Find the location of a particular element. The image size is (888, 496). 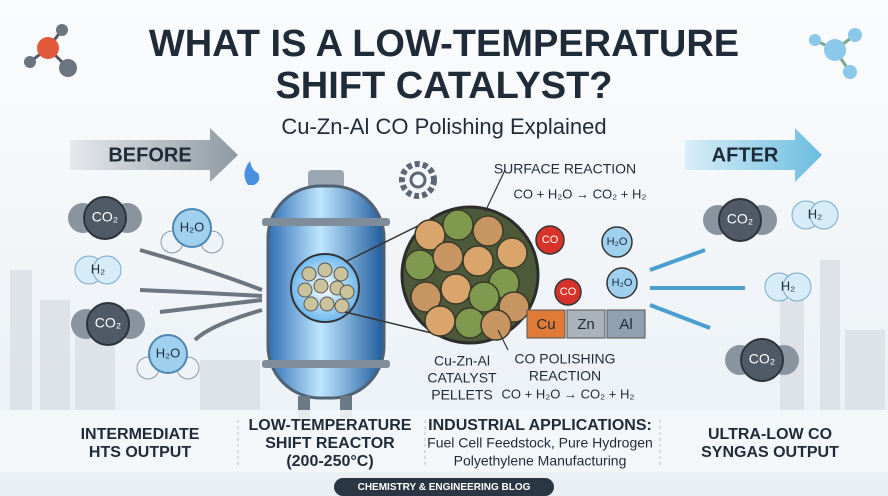

footer: CHEMISTRY & ENGINEERING BLOG is located at coordinates (444, 487).